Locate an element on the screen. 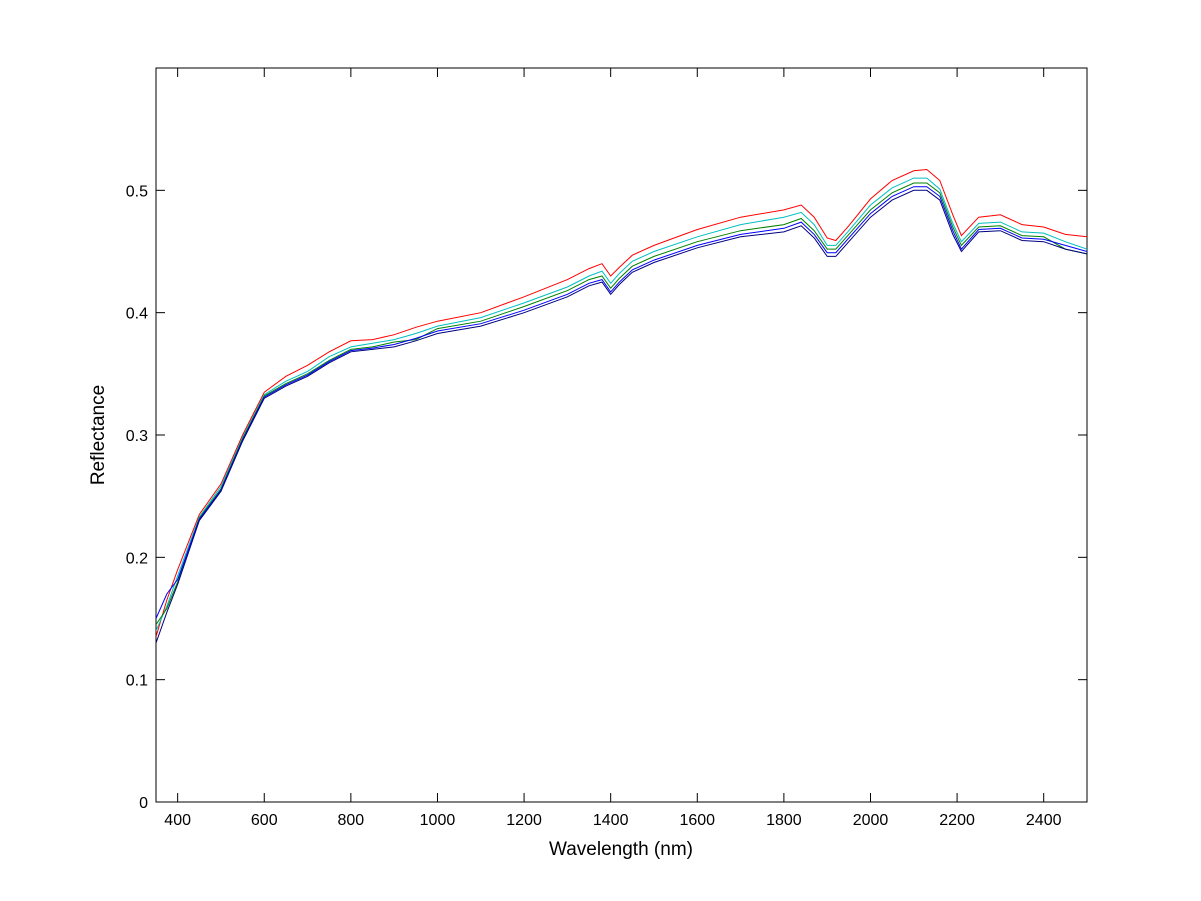 This screenshot has height=901, width=1201. x-tick-label: 600 is located at coordinates (264, 820).